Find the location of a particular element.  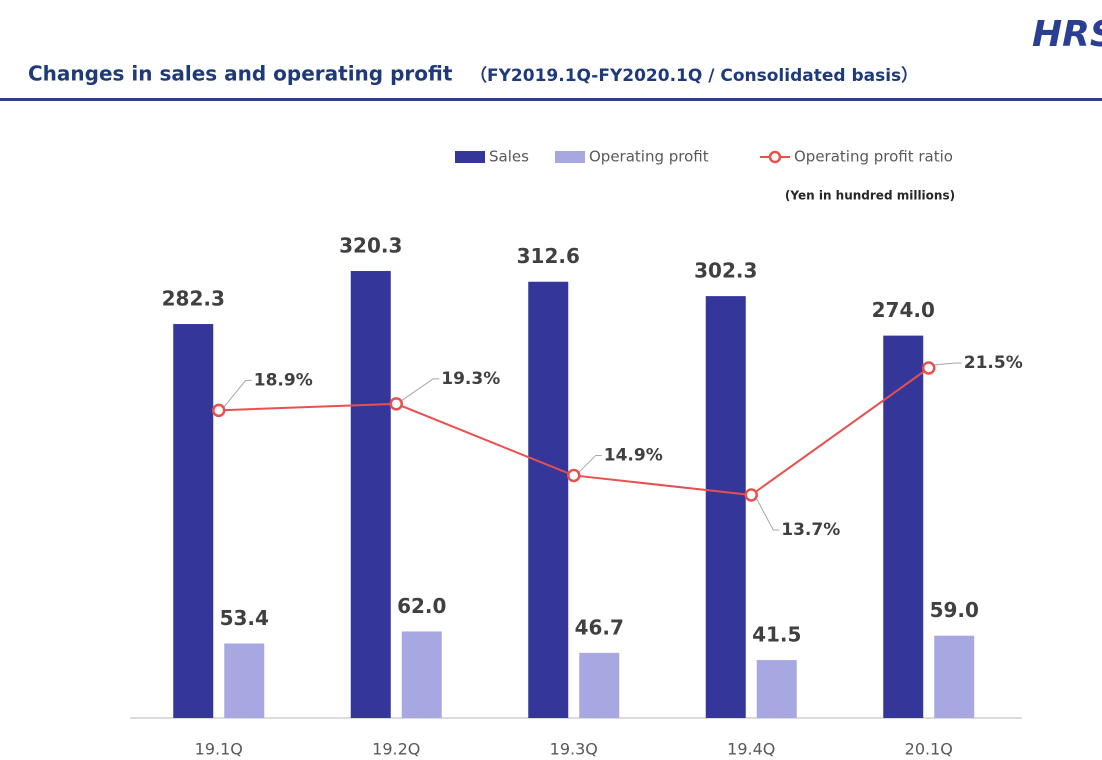

ratio-label: 14.9% is located at coordinates (633, 455).